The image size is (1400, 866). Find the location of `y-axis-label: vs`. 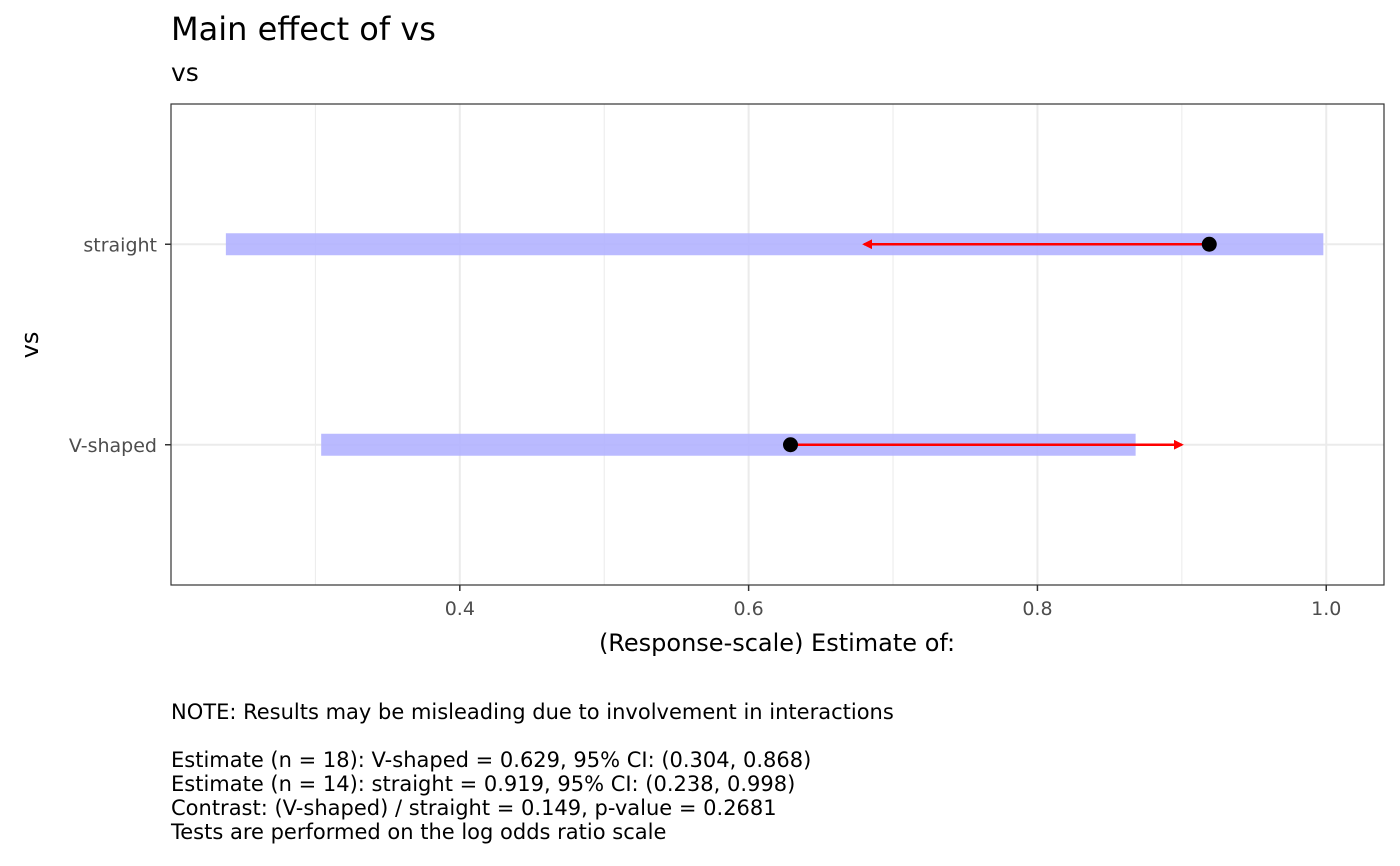

y-axis-label: vs is located at coordinates (30, 345).